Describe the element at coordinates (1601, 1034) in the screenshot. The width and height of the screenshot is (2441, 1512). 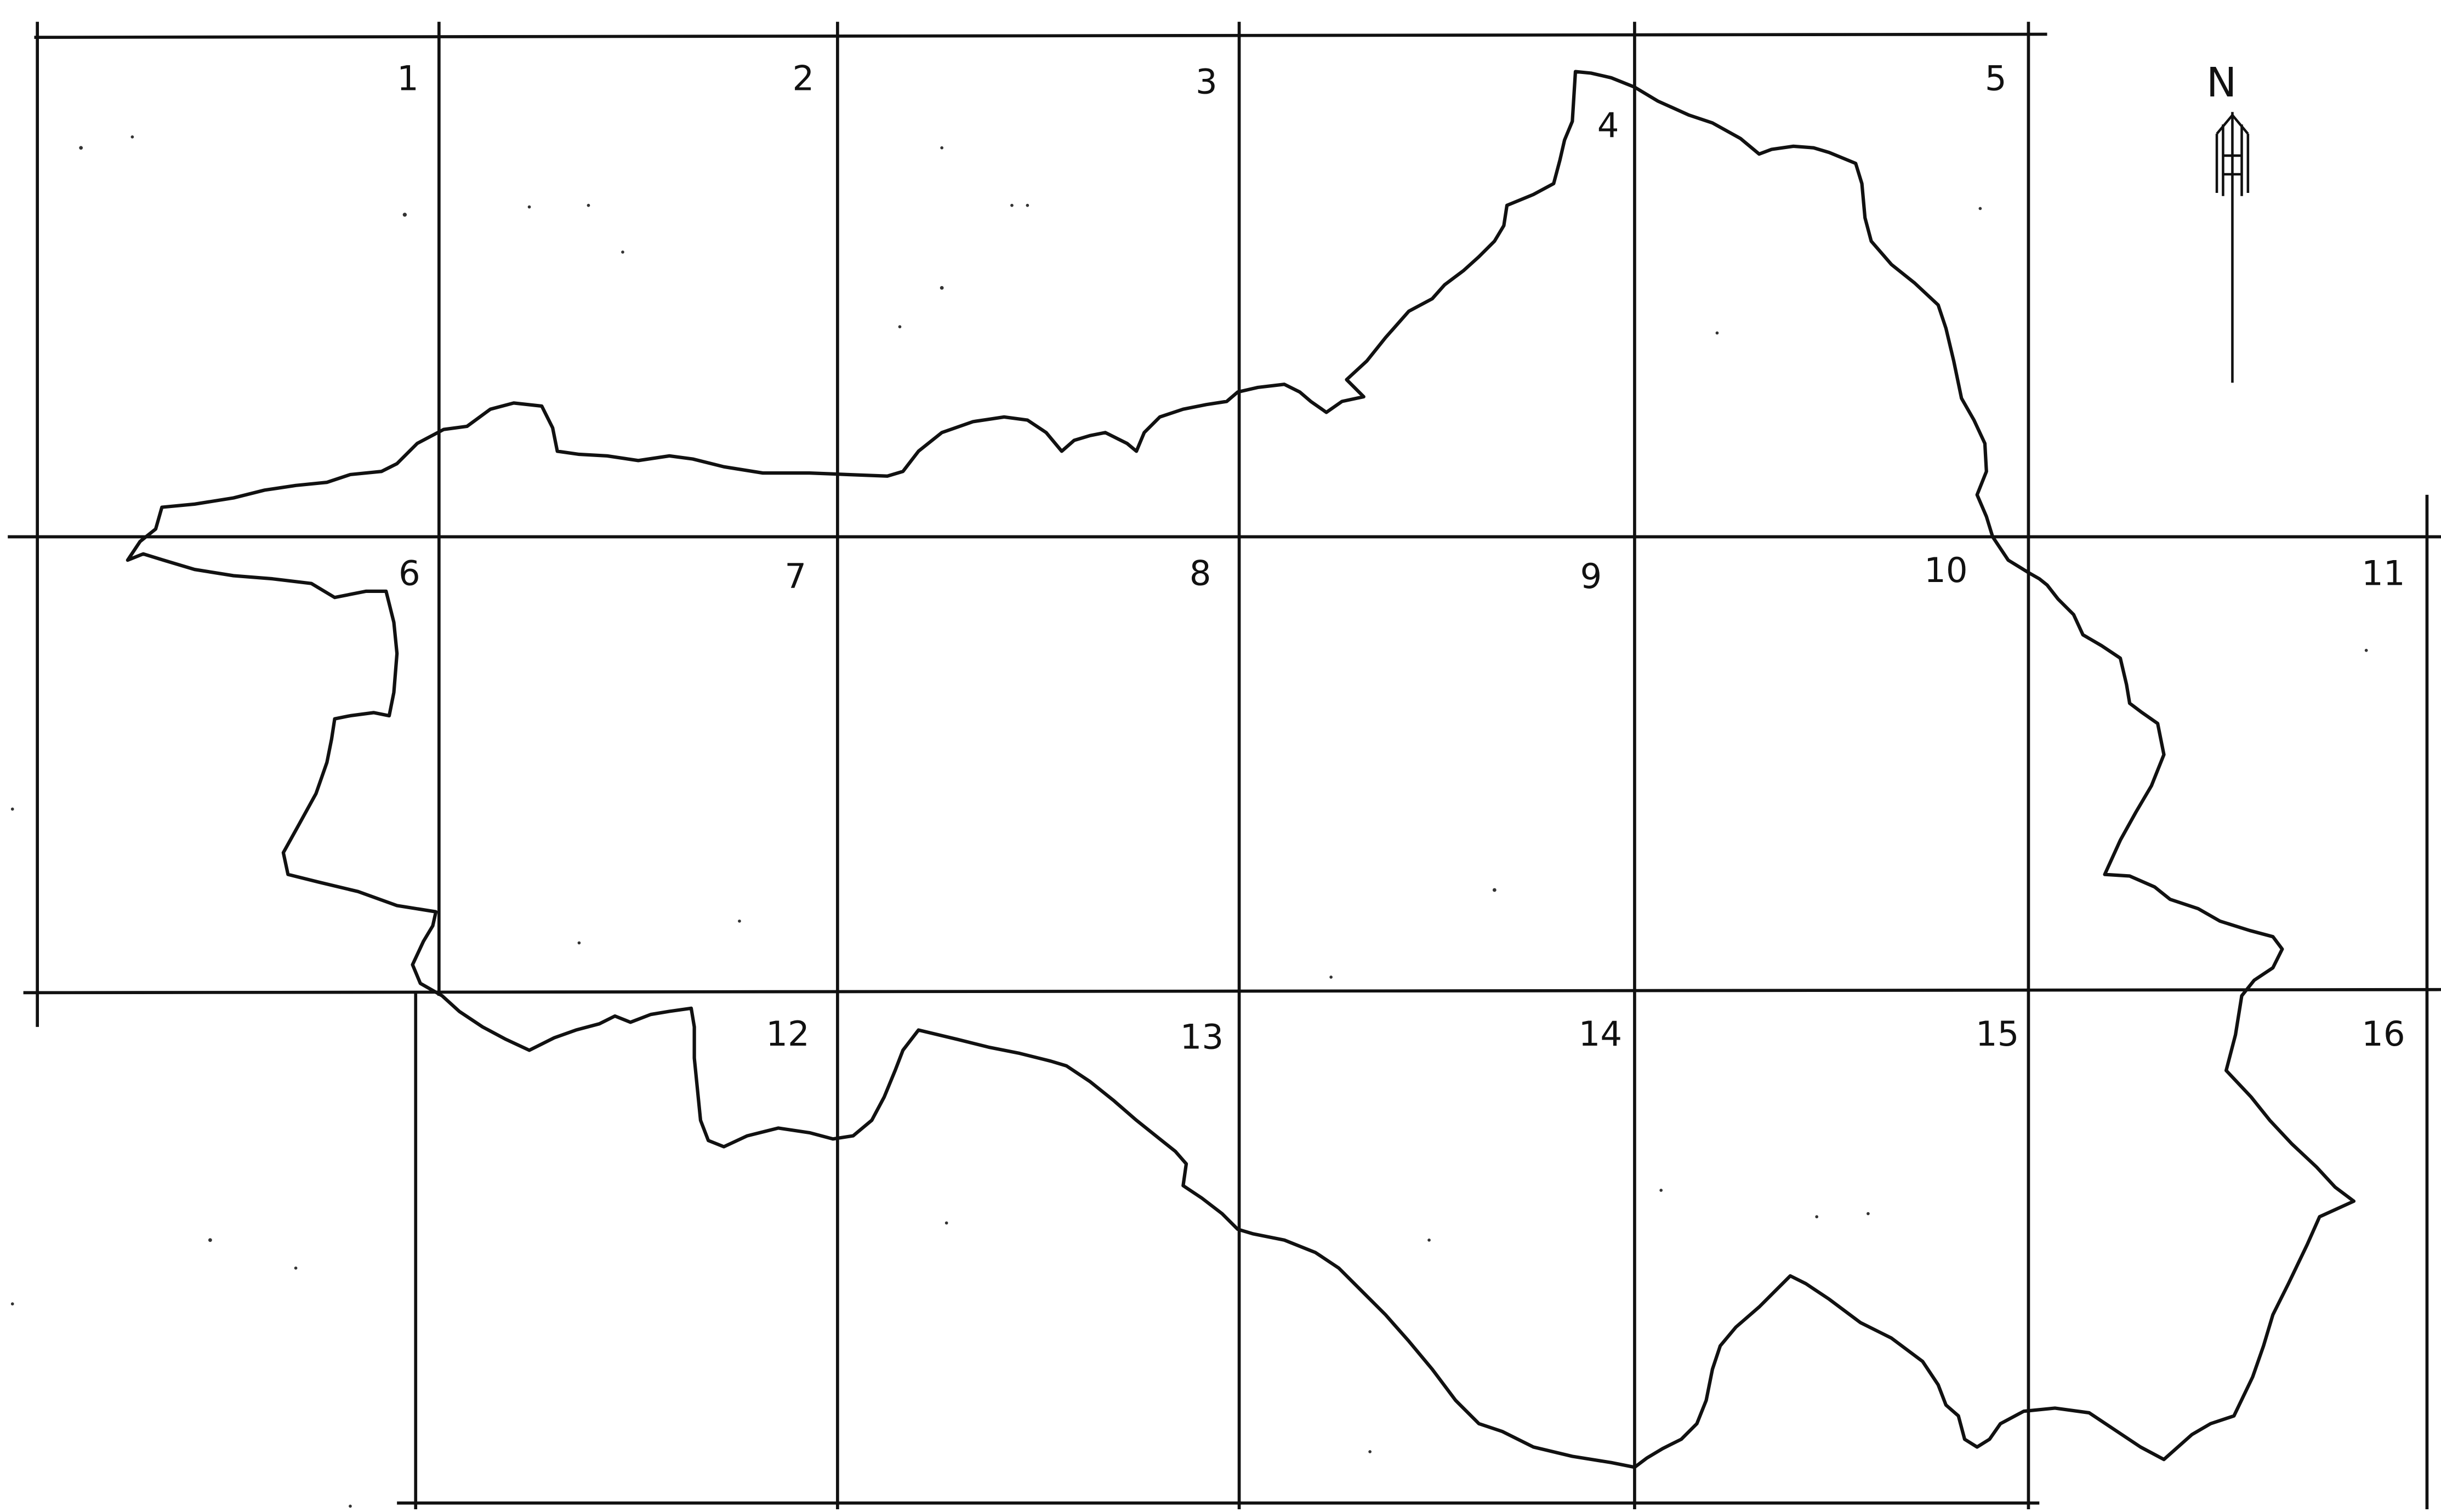
I see `sheet-number-14: 14` at that location.